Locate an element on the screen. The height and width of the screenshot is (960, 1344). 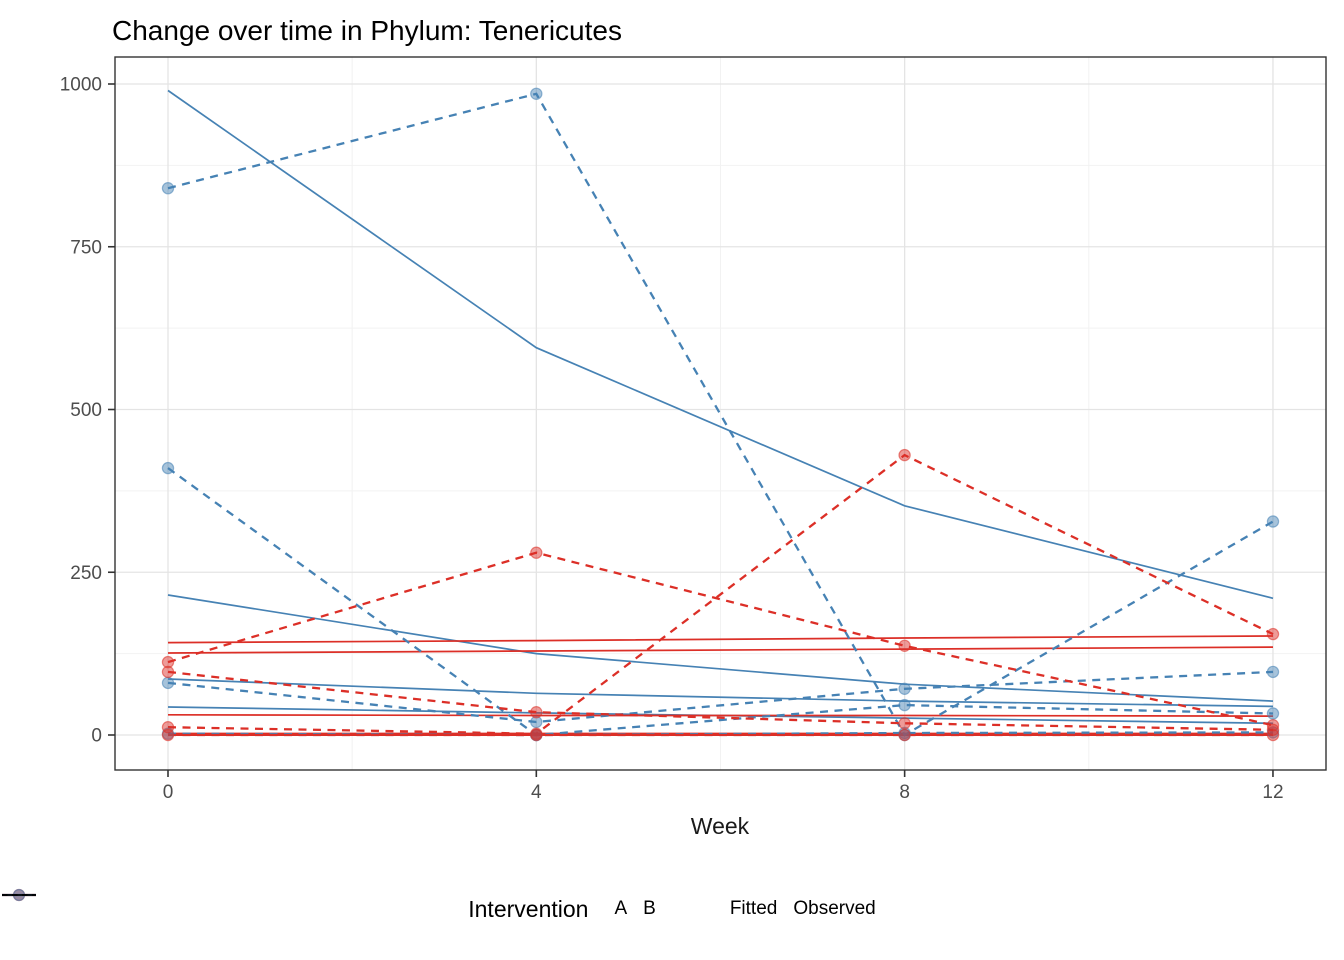
point-A-observed-4-w0 is located at coordinates (168, 735).